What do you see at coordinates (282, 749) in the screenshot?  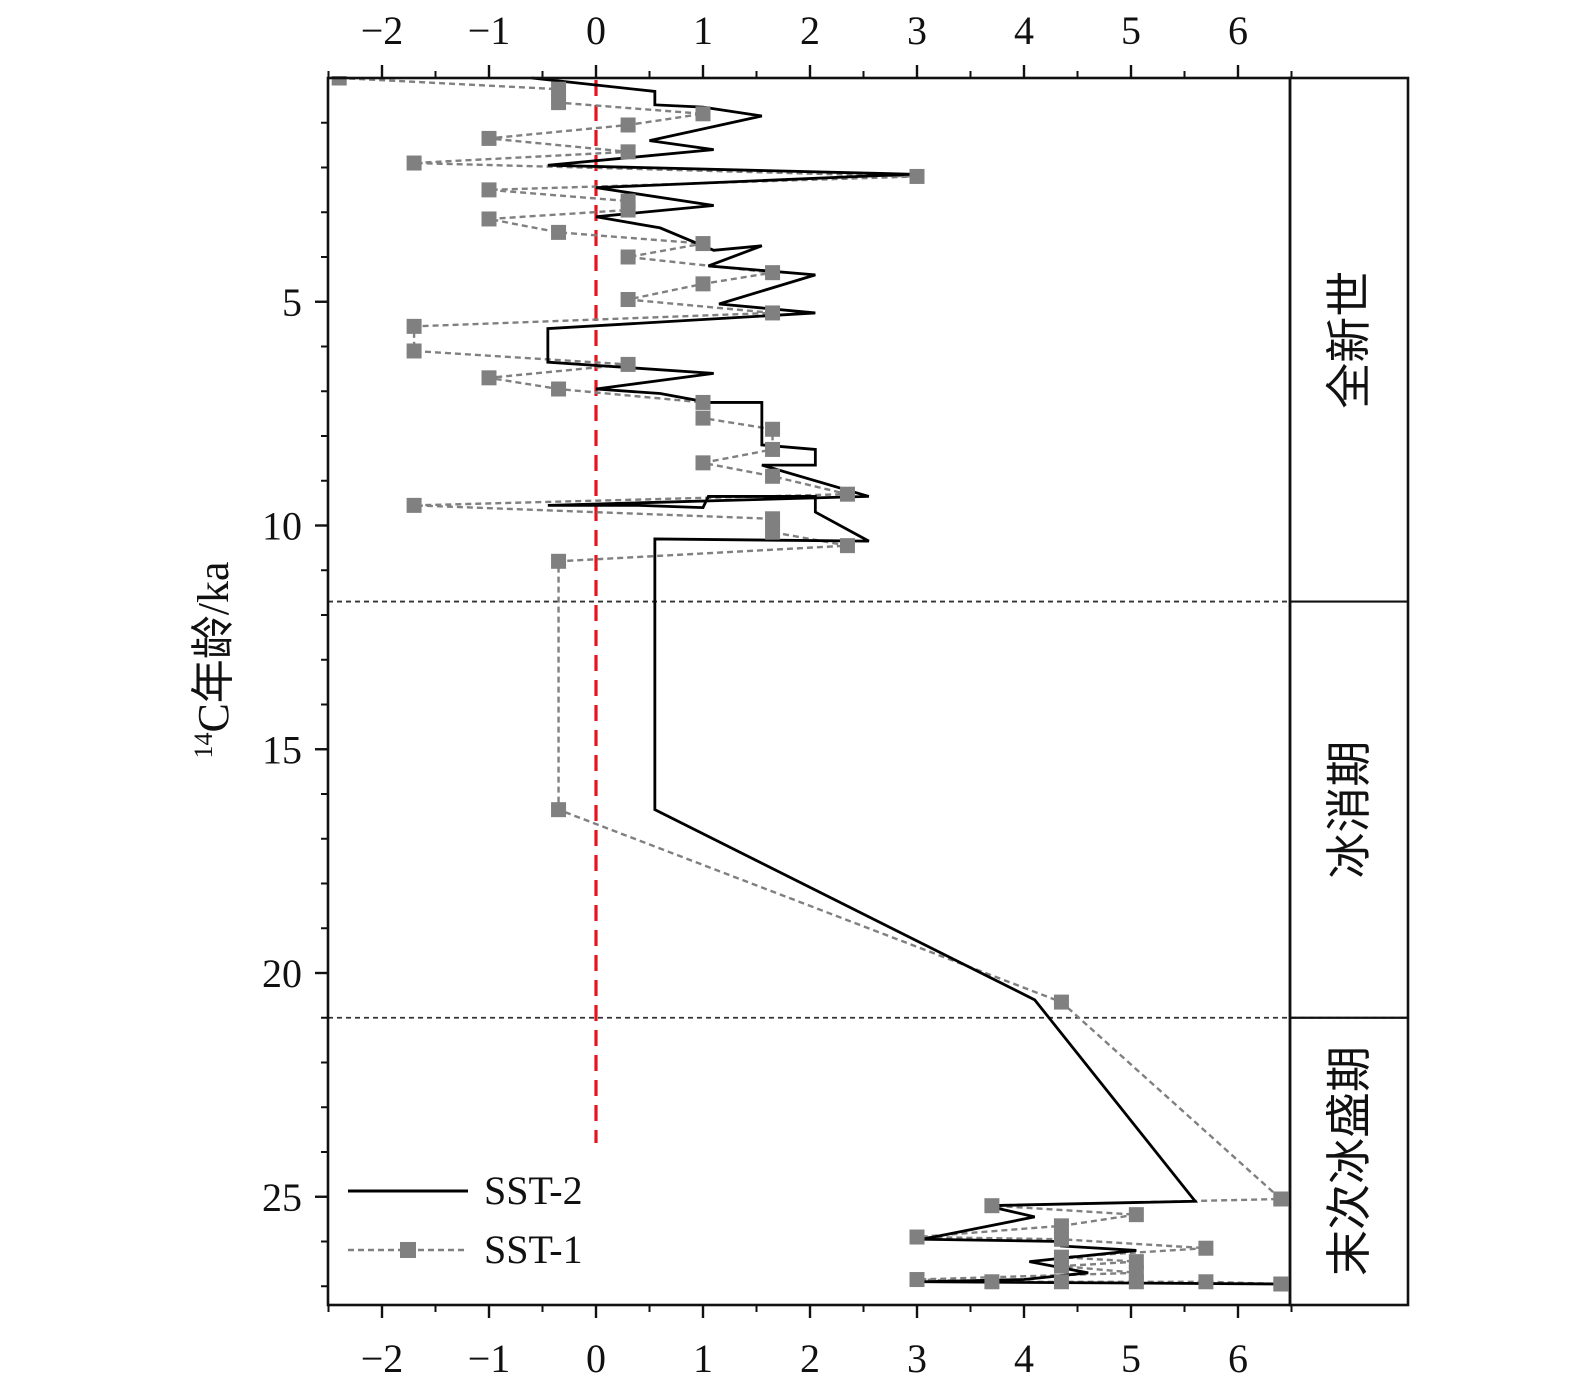 I see `y-tick-label: 15` at bounding box center [282, 749].